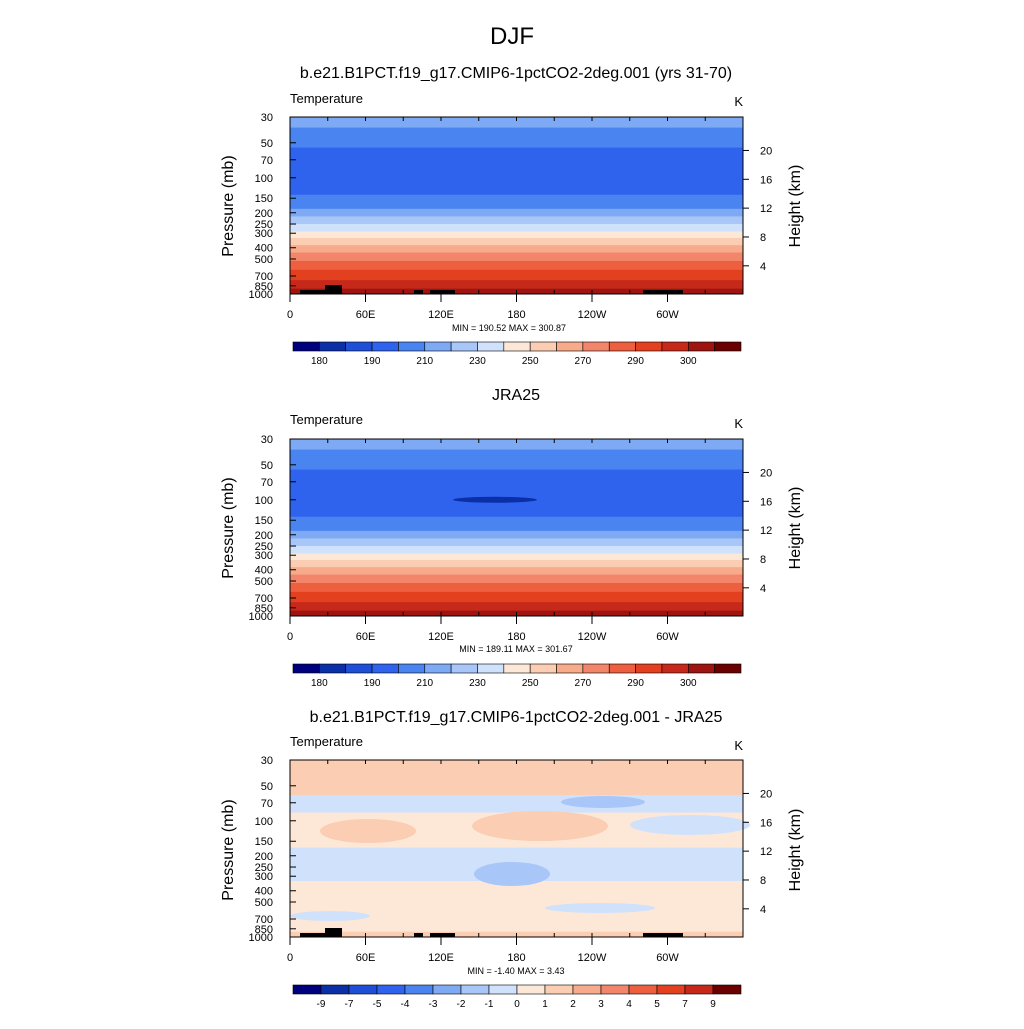  Describe the element at coordinates (573, 1004) in the screenshot. I see `colorbar-label: 2` at that location.